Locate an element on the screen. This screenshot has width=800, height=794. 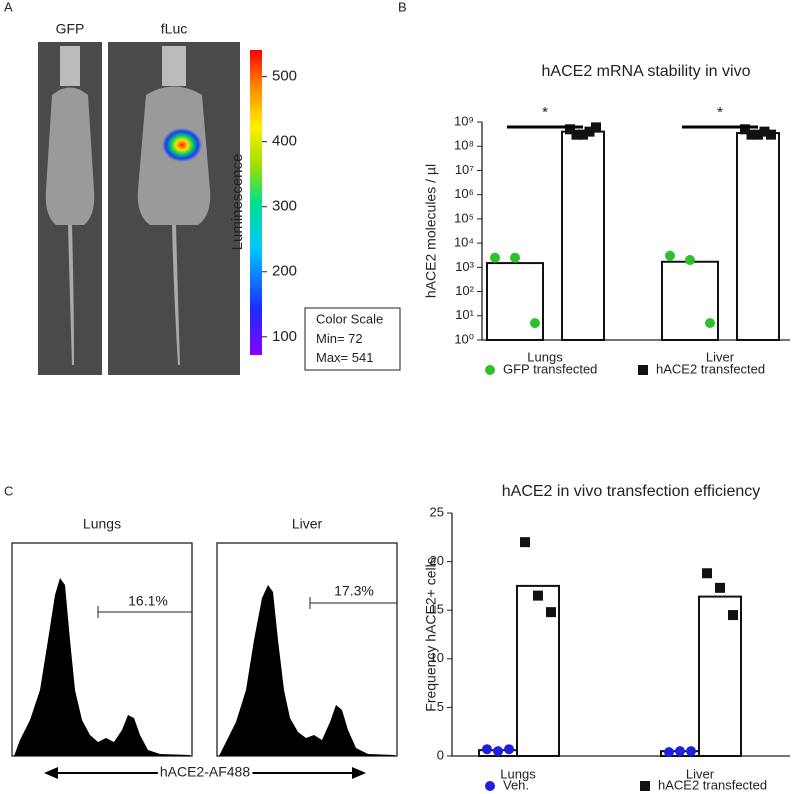
panel-label: C is located at coordinates (8, 490).